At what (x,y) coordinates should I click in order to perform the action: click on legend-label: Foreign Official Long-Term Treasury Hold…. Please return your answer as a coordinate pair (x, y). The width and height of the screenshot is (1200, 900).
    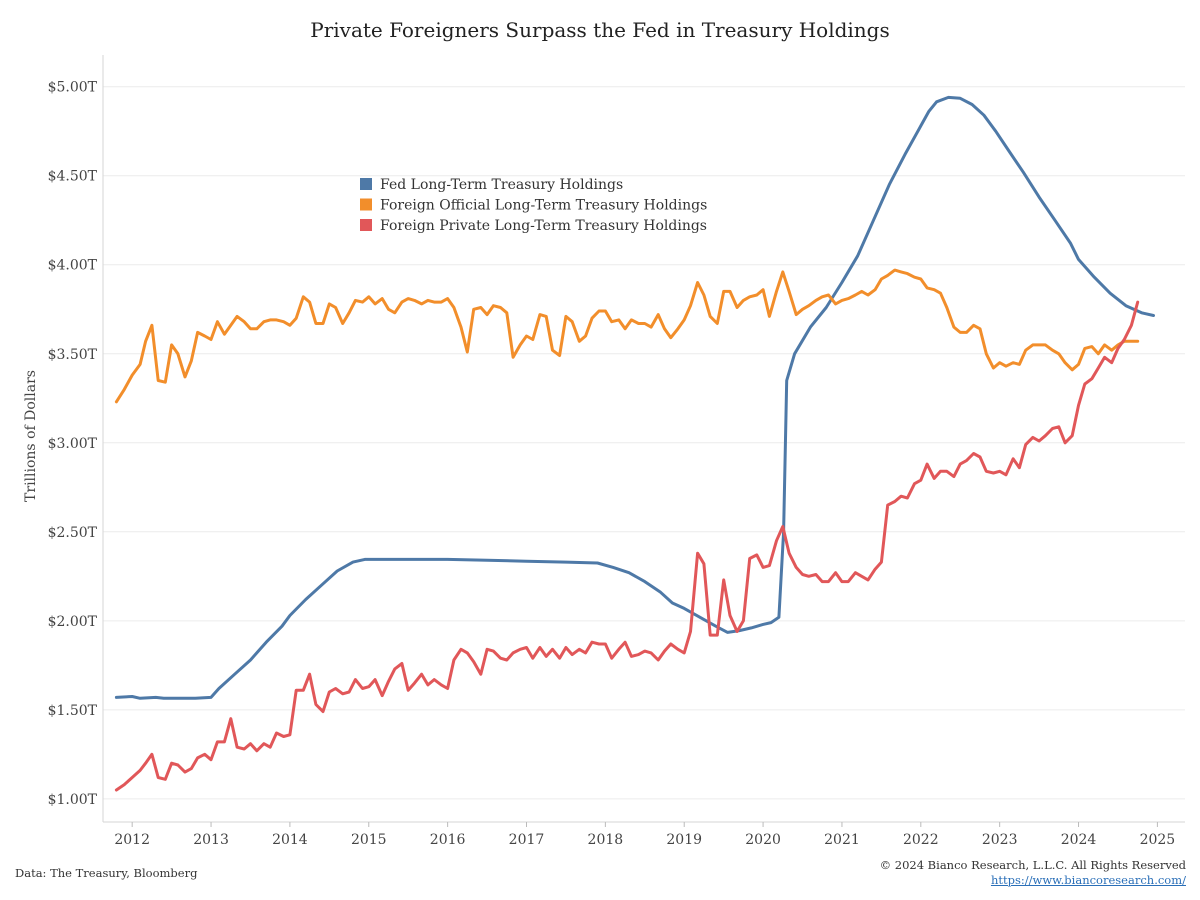
    Looking at the image, I should click on (543, 206).